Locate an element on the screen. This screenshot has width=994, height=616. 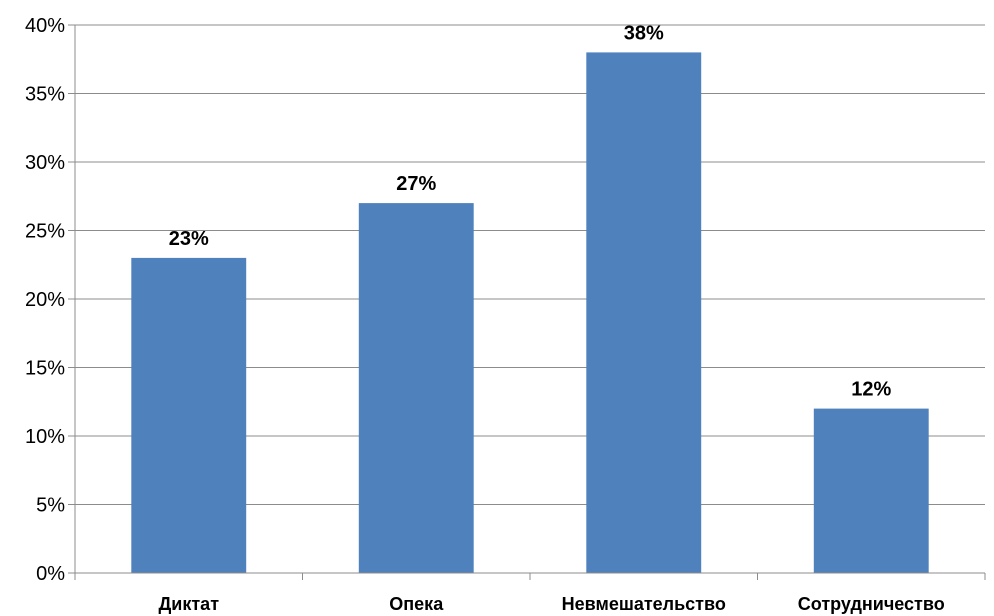
y-tick-label: 40% is located at coordinates (45, 26).